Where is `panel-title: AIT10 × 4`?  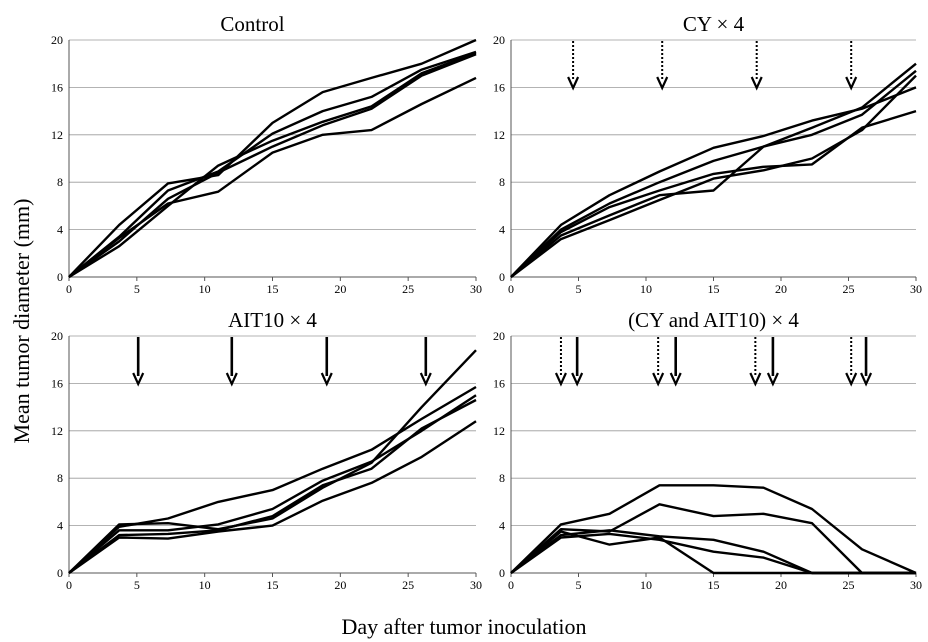 panel-title: AIT10 × 4 is located at coordinates (272, 320).